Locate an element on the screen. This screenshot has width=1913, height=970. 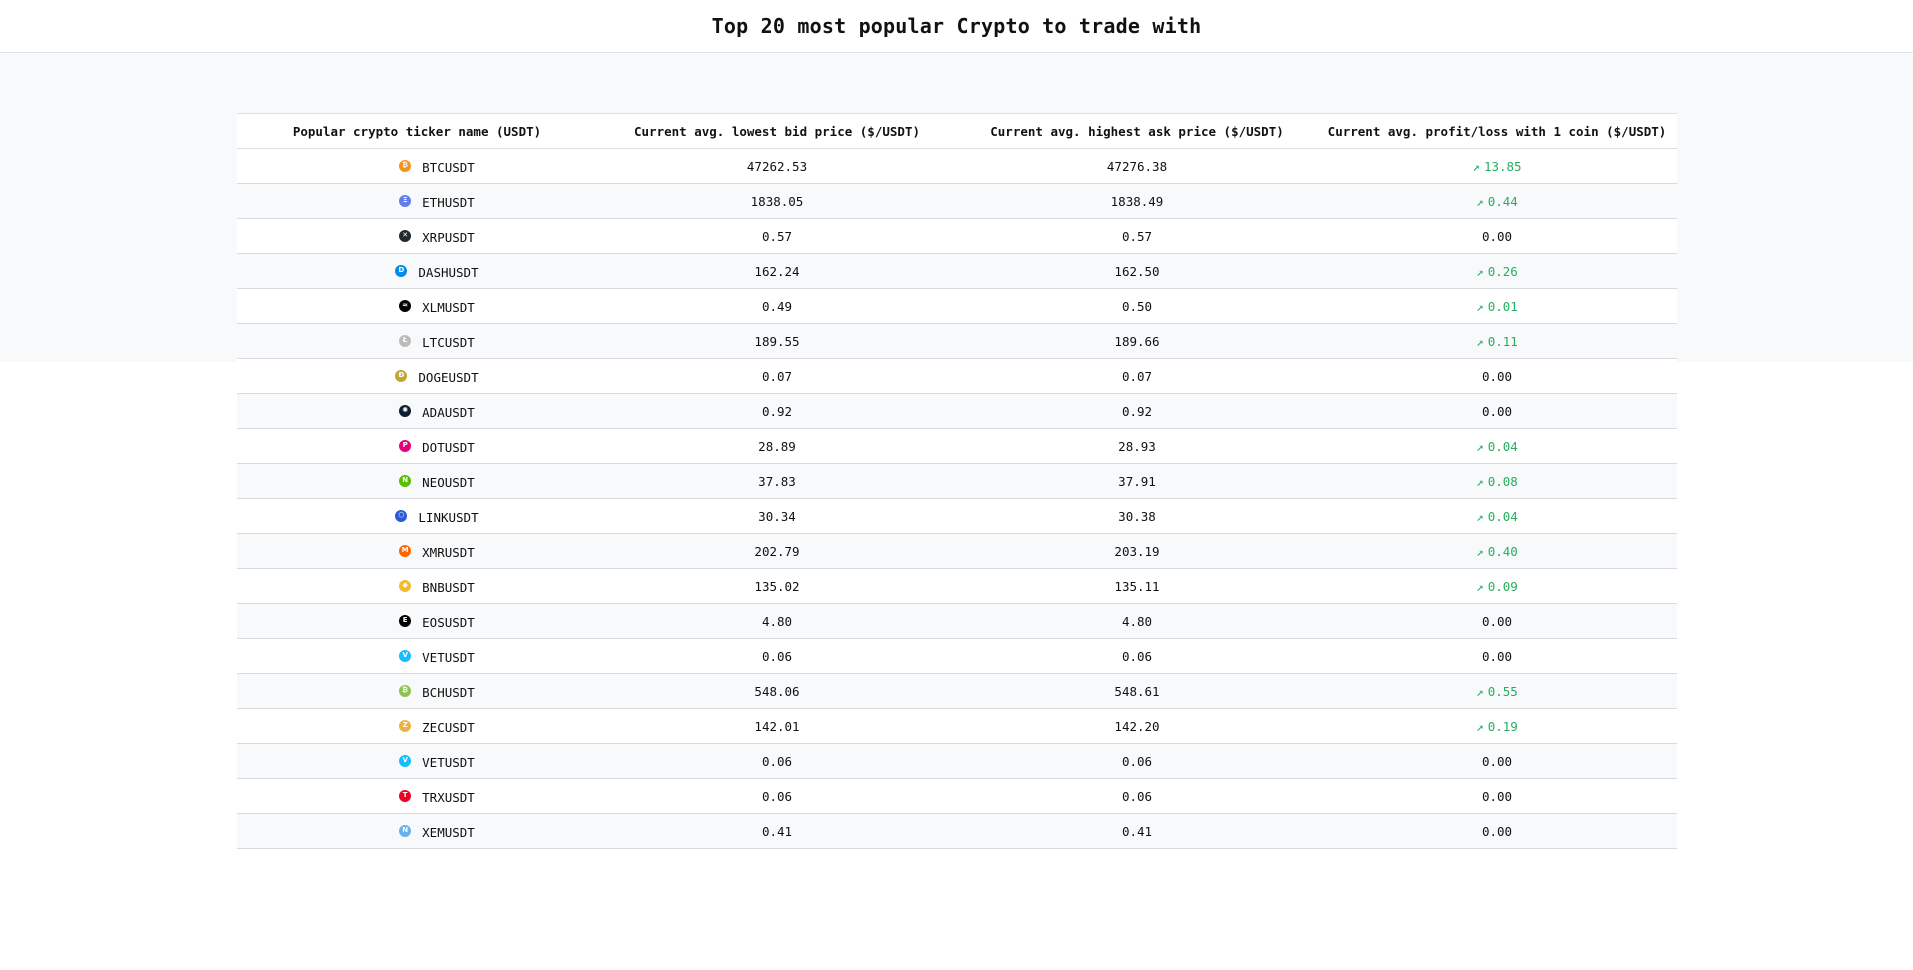
ticker-name: XEMUSDT is located at coordinates (448, 832).